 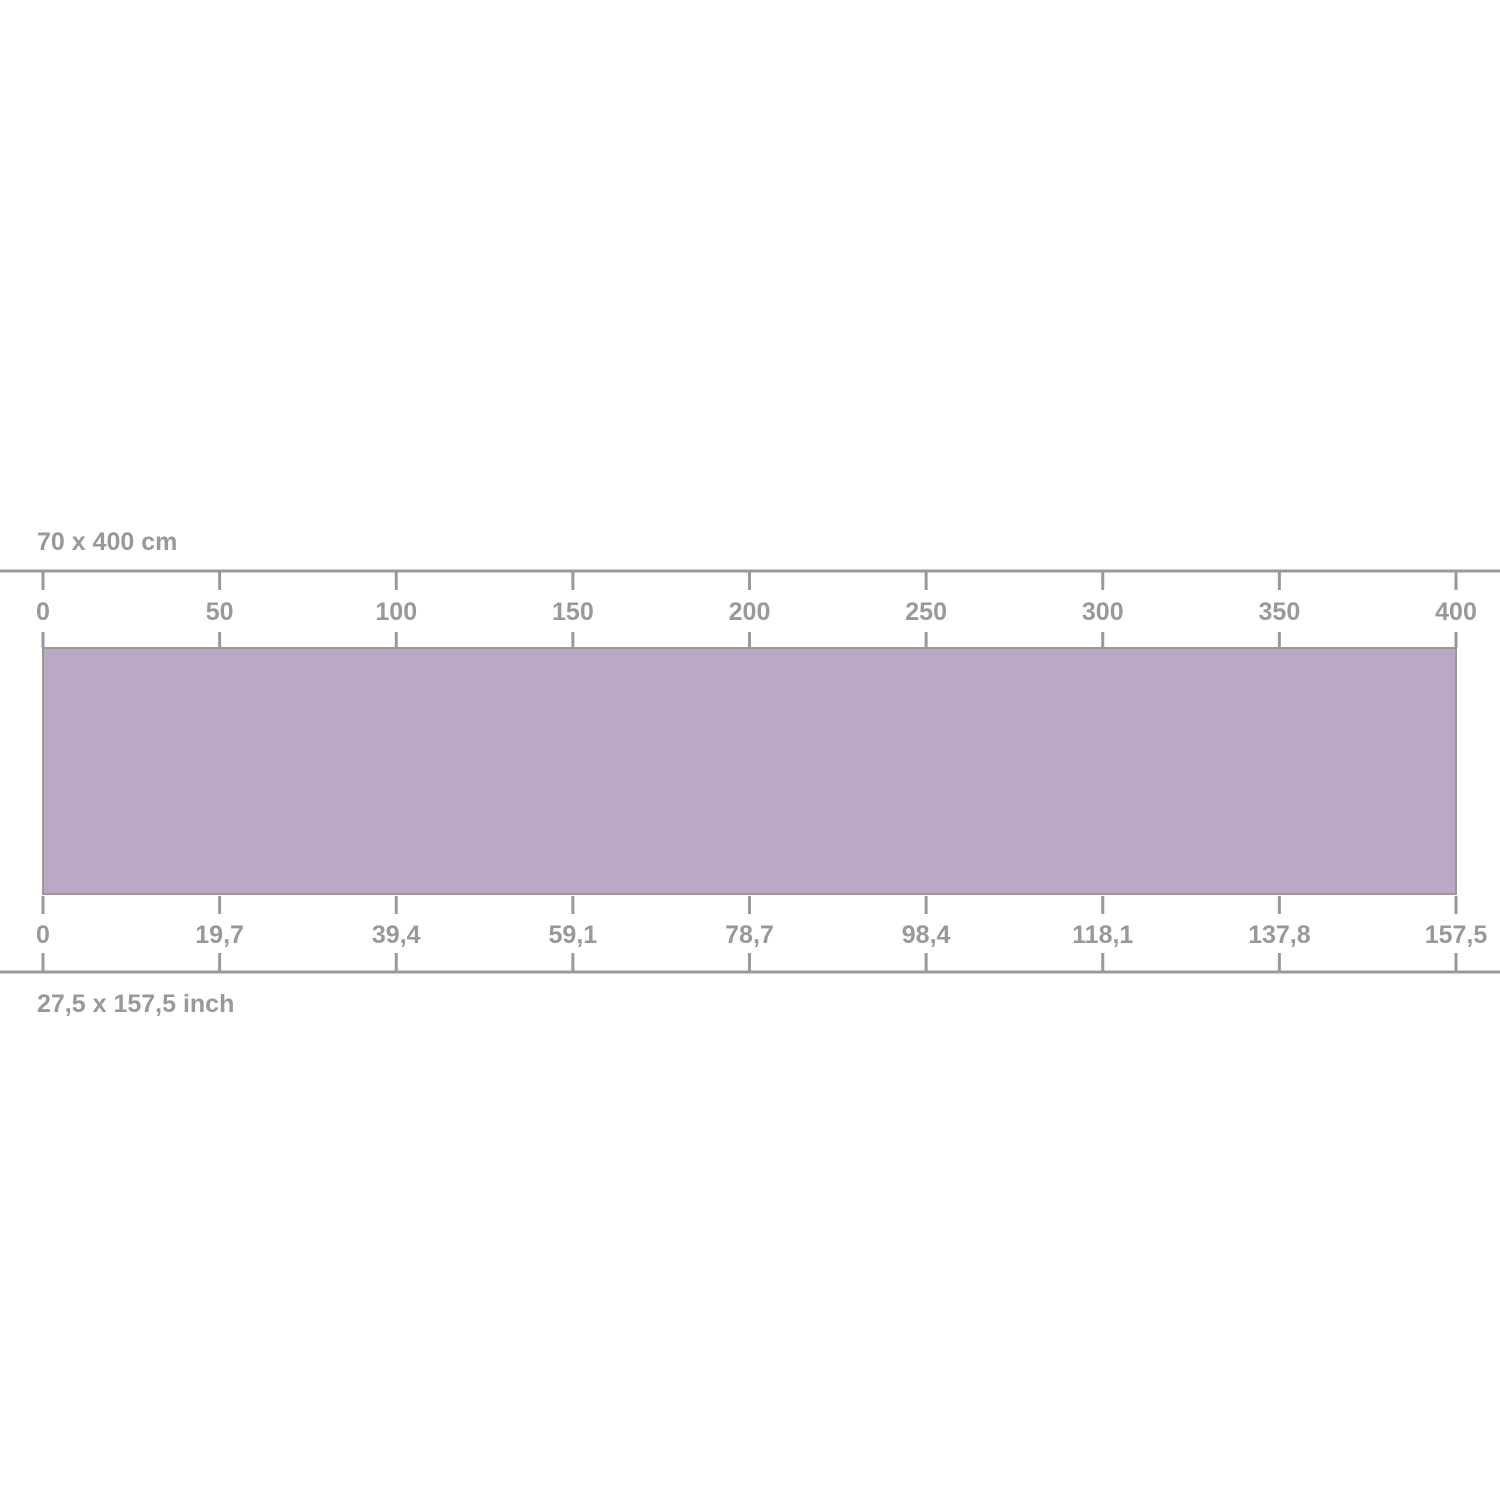 I want to click on bottom-tick-label: 59,1, so click(x=573, y=935).